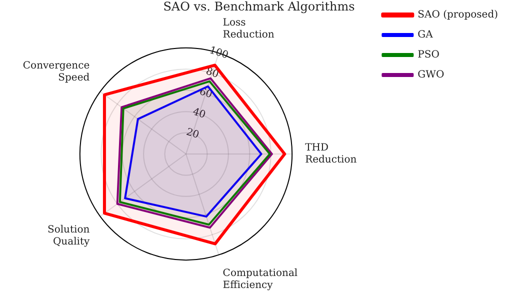  Describe the element at coordinates (431, 75) in the screenshot. I see `legend-label: GWO` at that location.